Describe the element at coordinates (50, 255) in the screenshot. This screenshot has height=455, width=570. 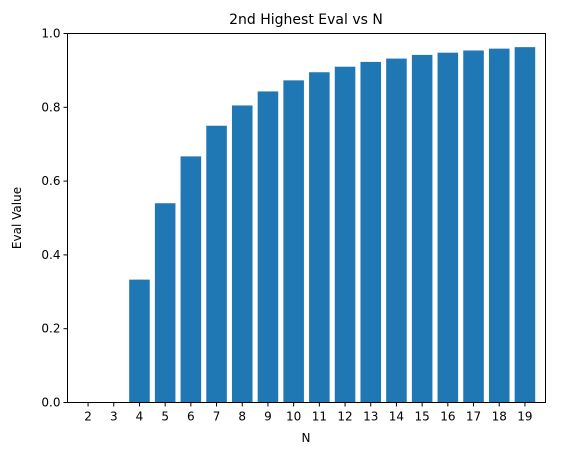
I see `y-tick-label: 0.4` at that location.